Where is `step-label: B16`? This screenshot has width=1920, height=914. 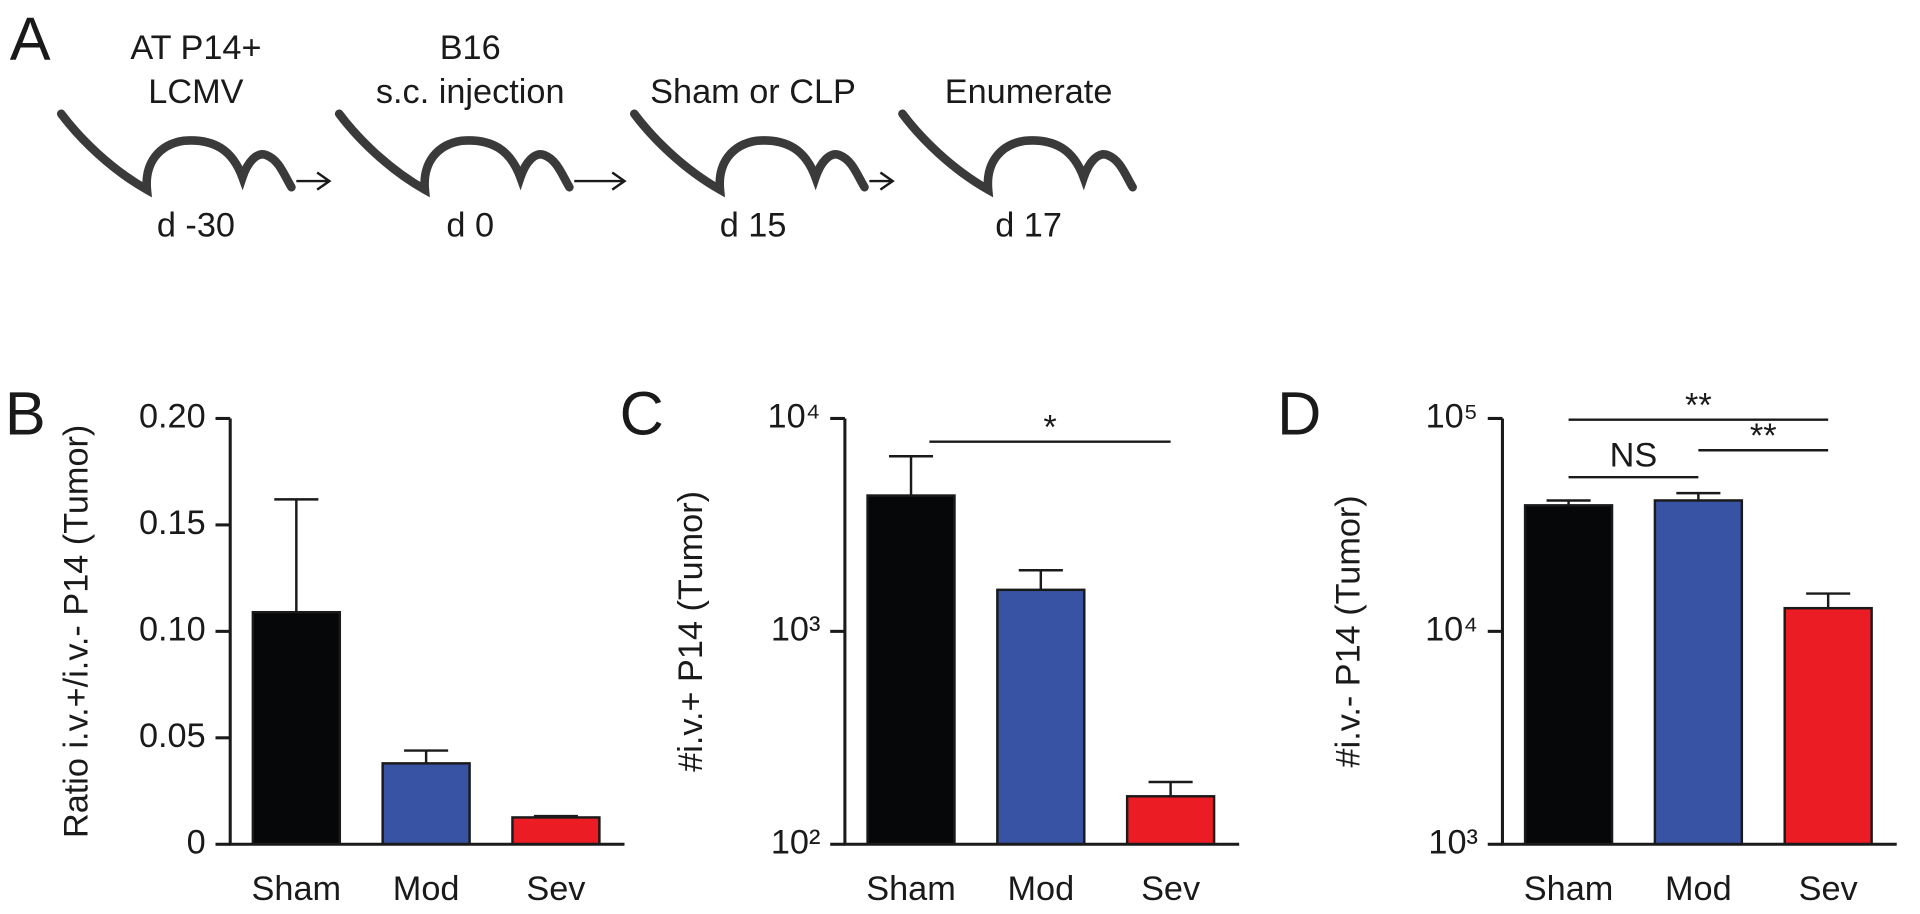 step-label: B16 is located at coordinates (470, 48).